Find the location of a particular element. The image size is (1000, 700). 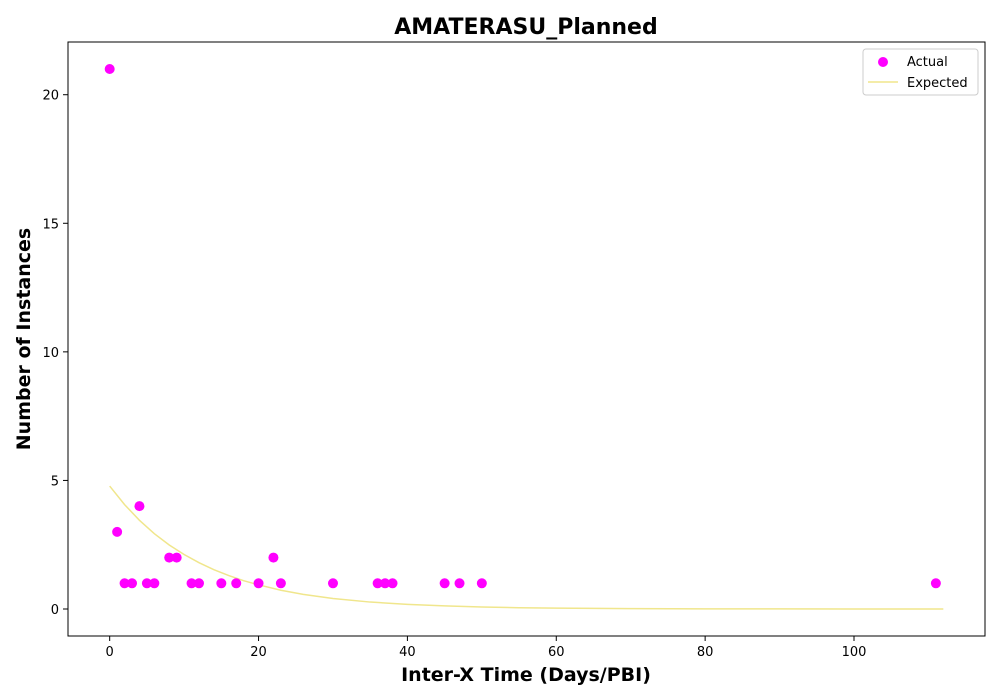

y-axis: 0 5 10 15 20 is located at coordinates (55, 353).